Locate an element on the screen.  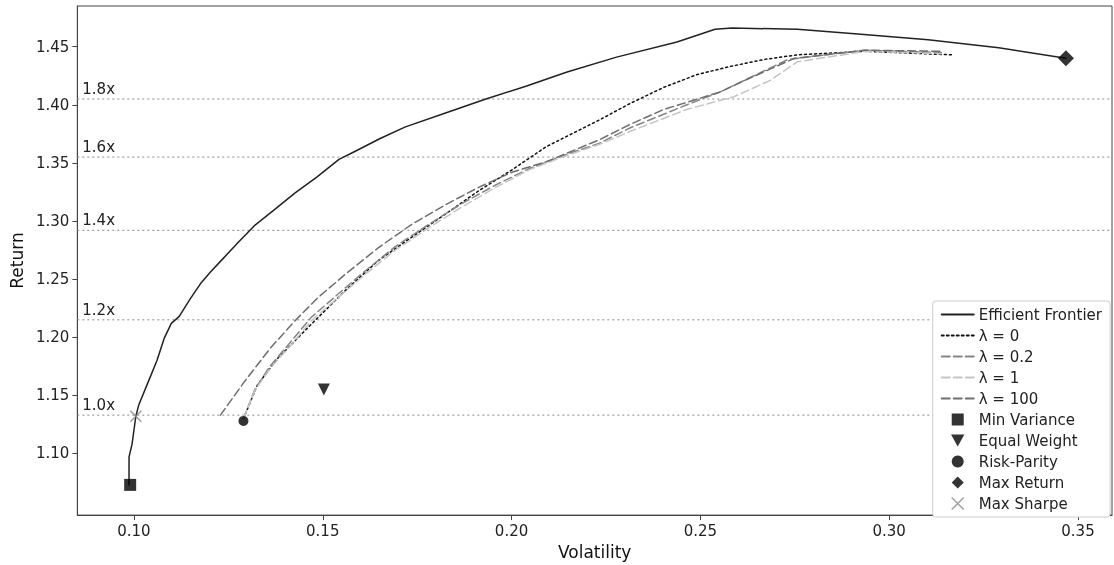
ref-line-label: 1.8x is located at coordinates (99, 88).